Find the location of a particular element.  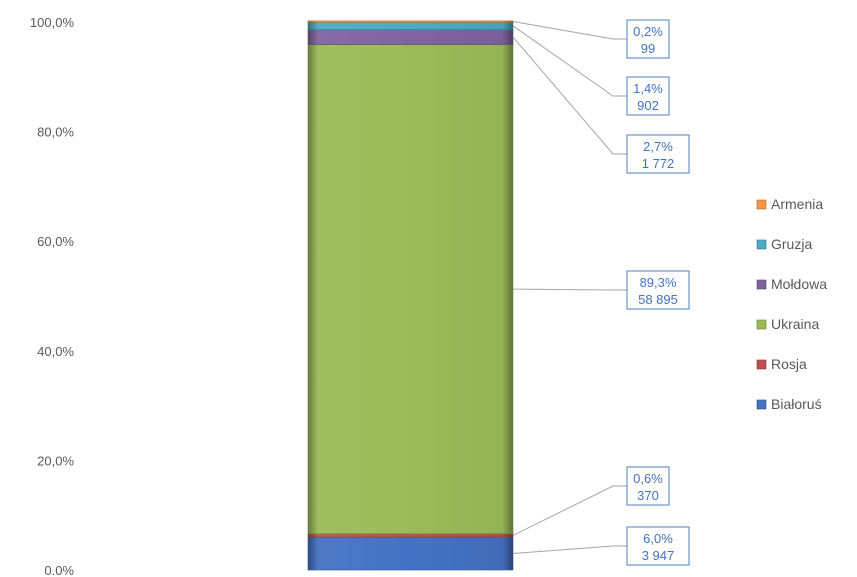

y-tick-label: 40,0% is located at coordinates (55, 351).